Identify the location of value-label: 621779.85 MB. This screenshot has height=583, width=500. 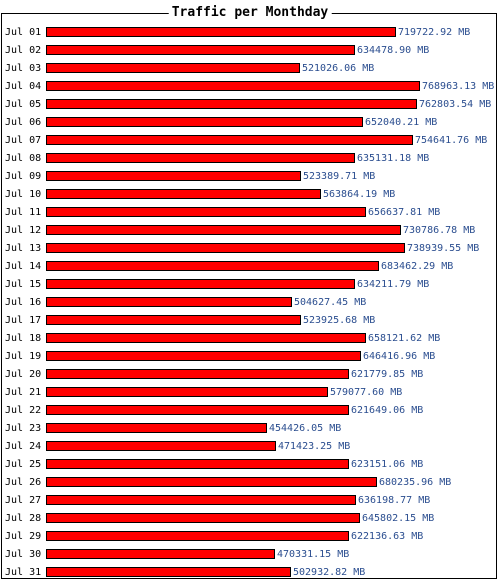
(387, 374).